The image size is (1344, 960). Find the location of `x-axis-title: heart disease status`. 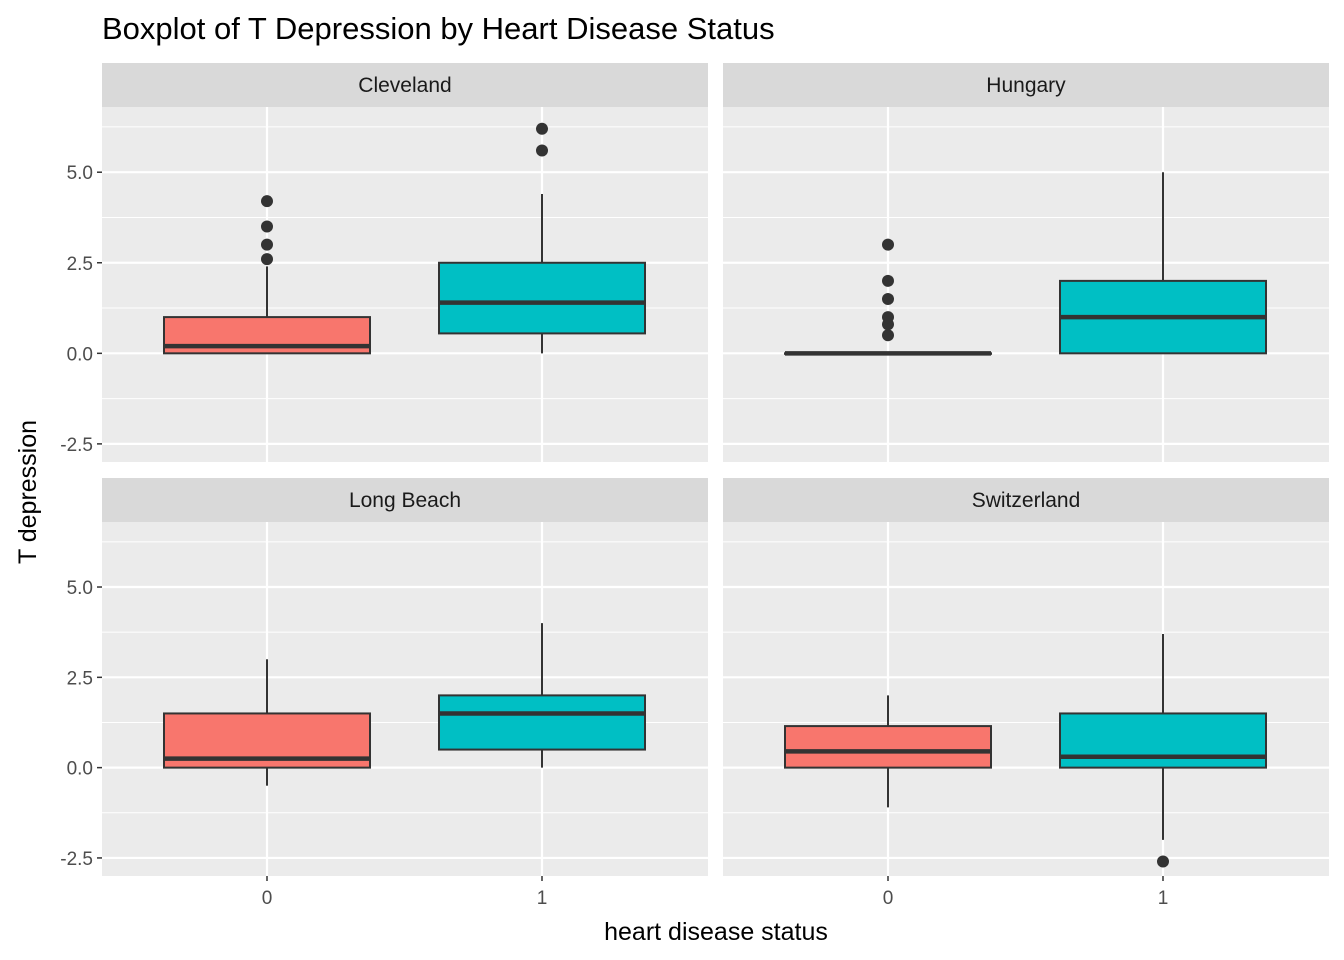

x-axis-title: heart disease status is located at coordinates (716, 932).